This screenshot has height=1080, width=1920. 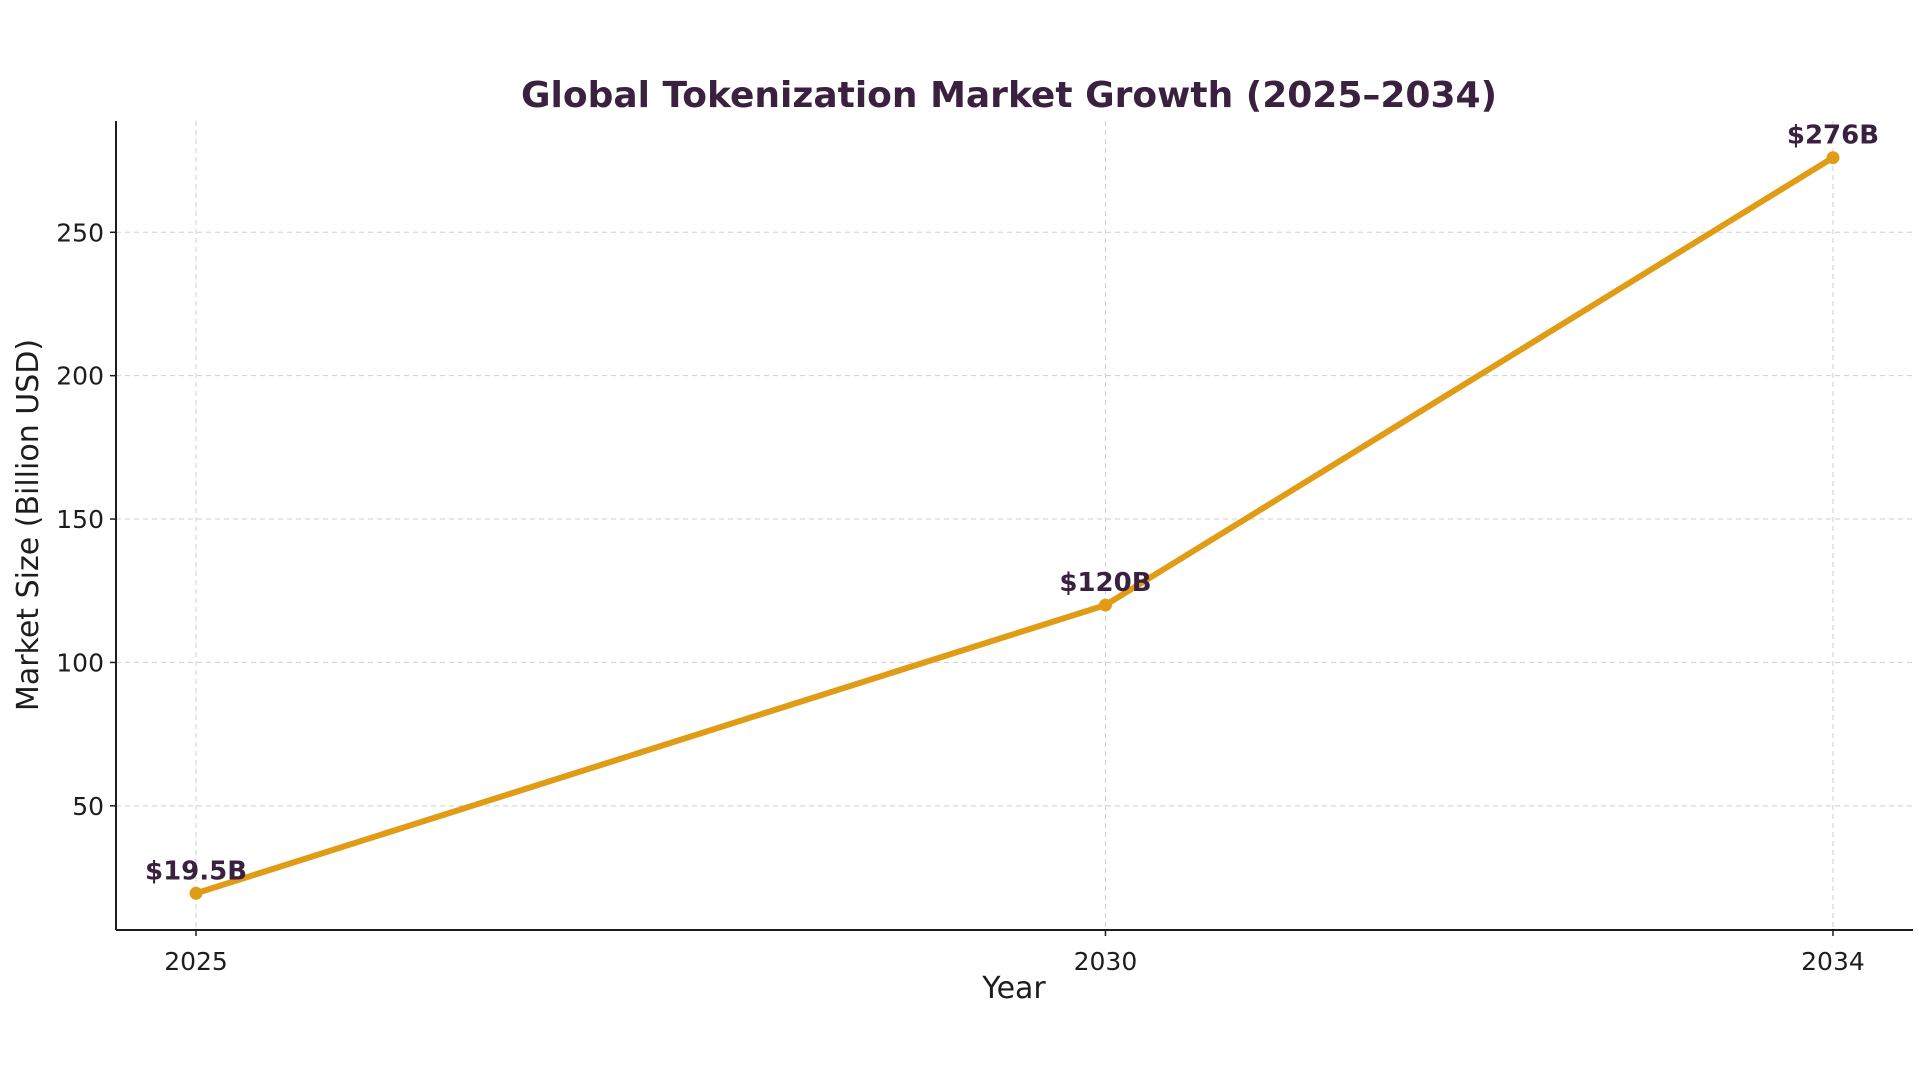 I want to click on y-tick-label: 50, so click(x=88, y=806).